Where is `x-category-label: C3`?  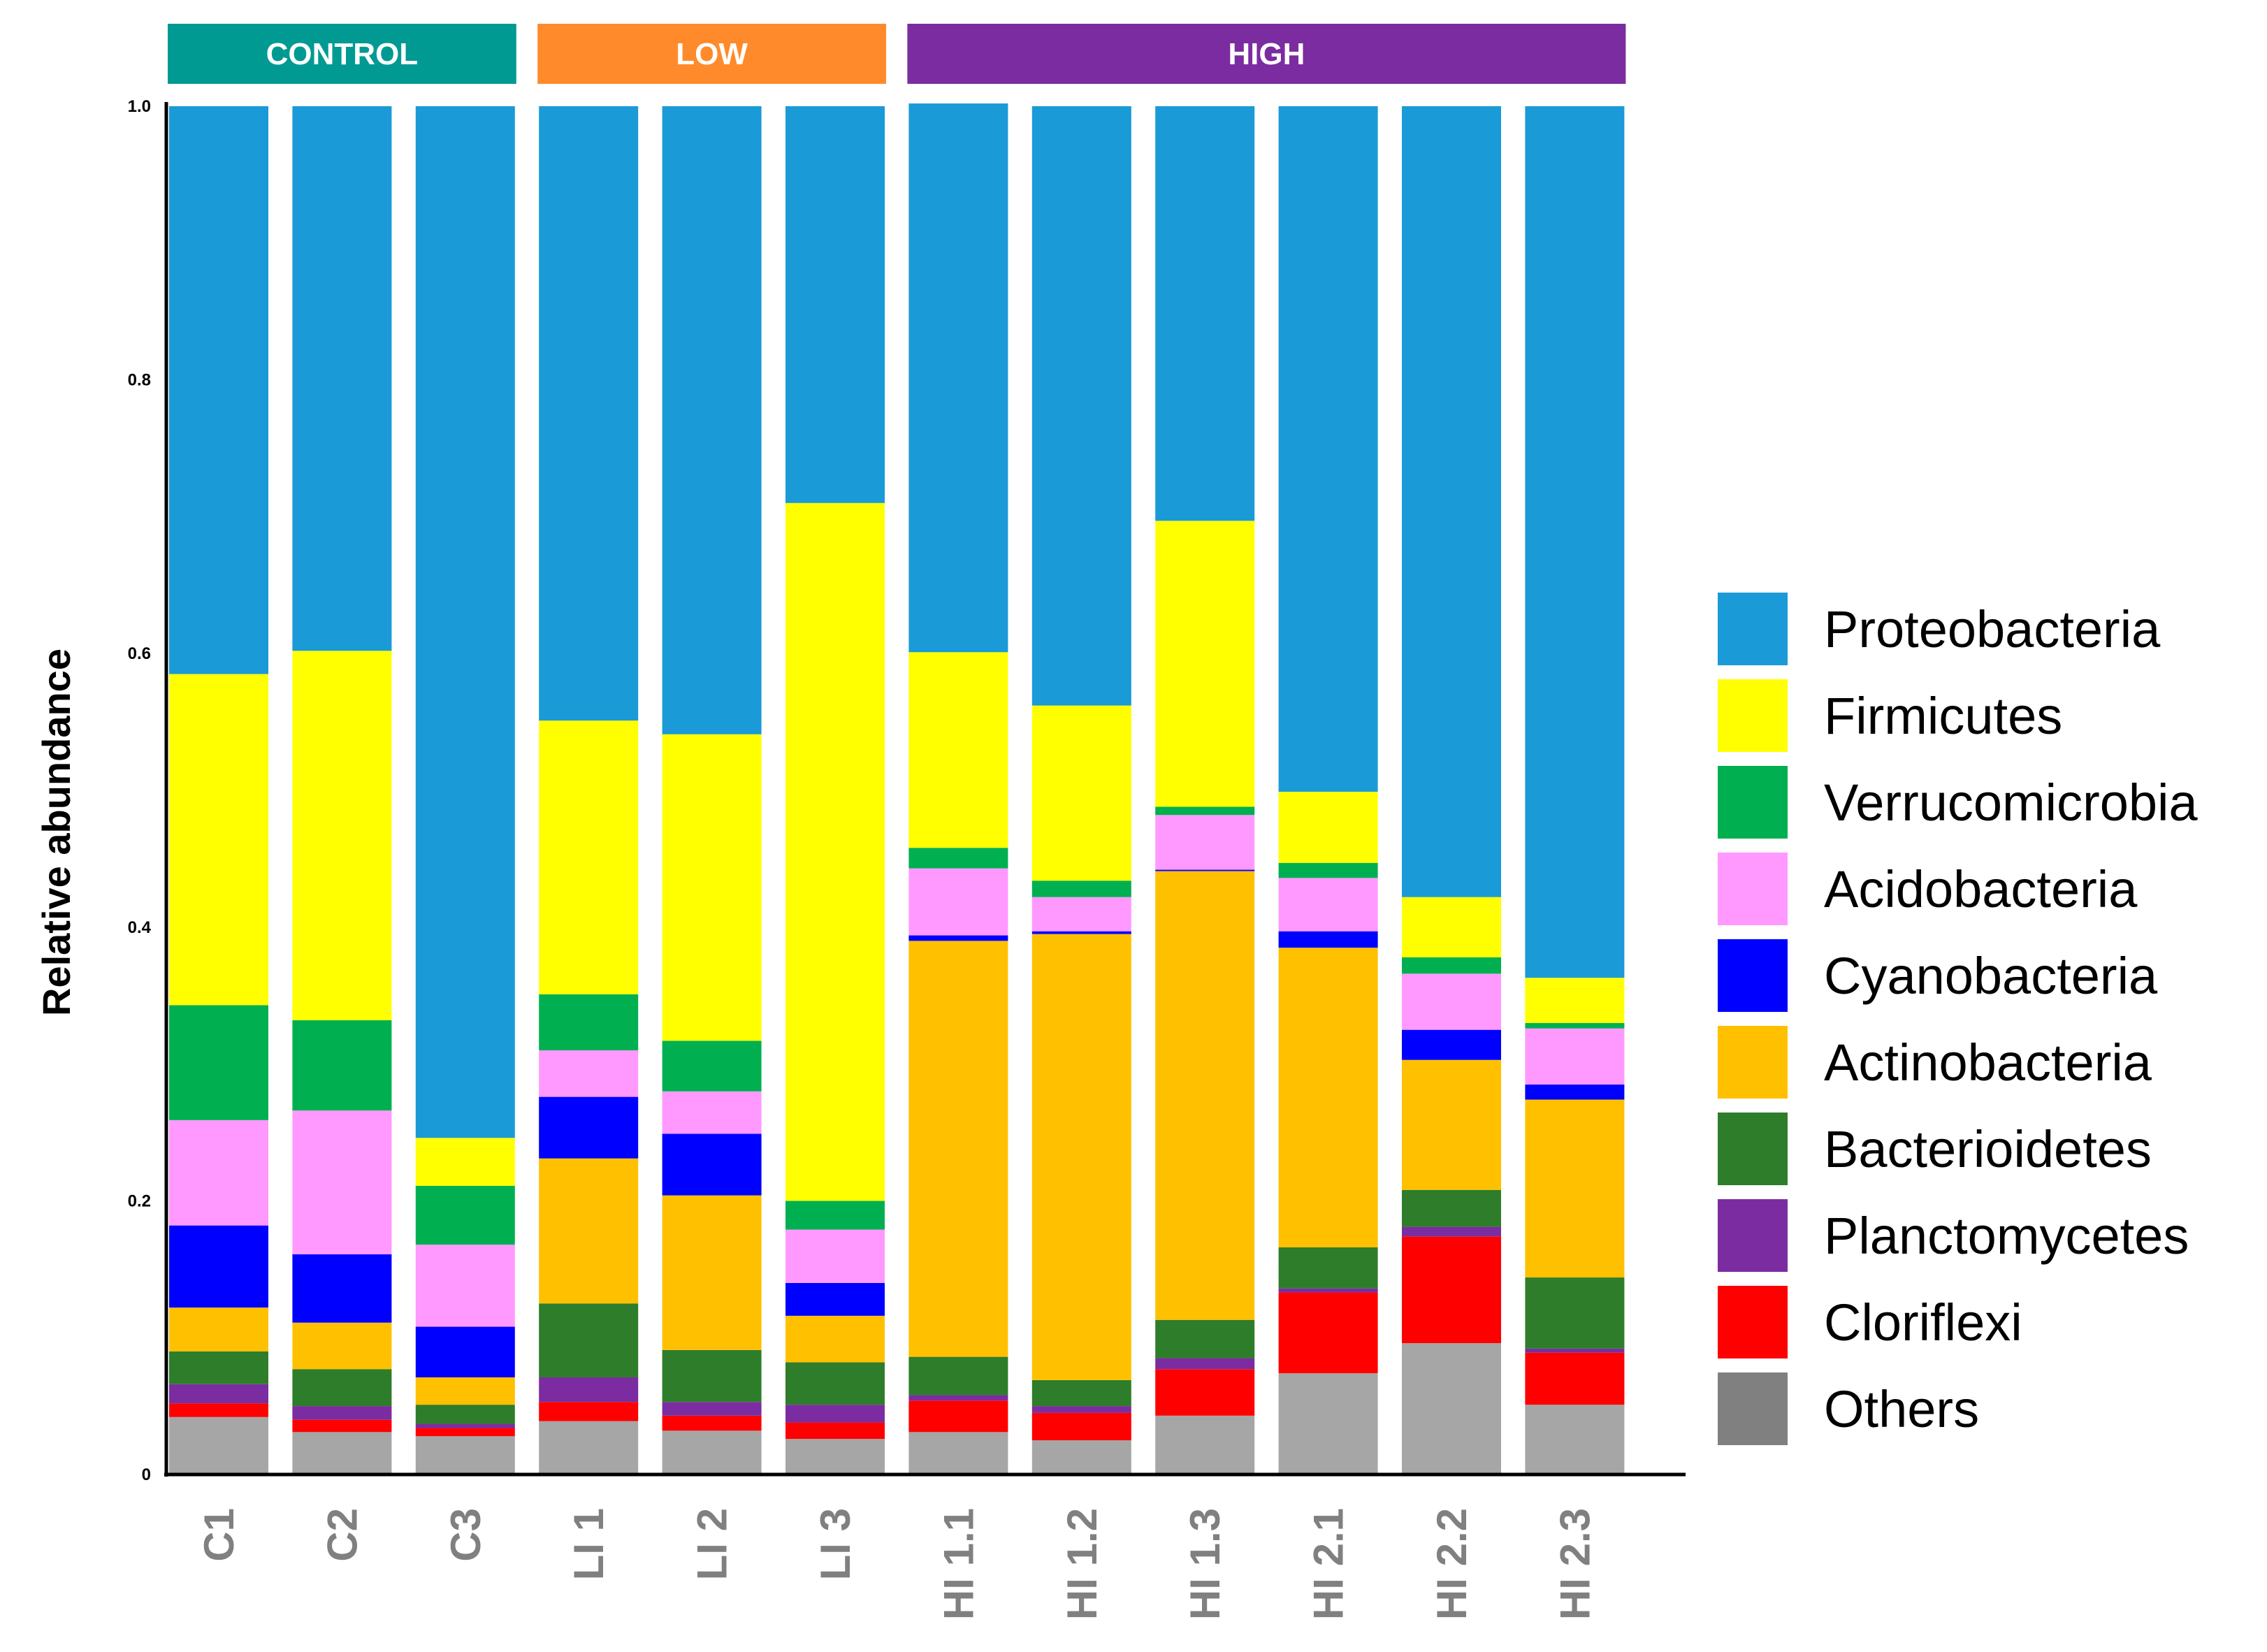
x-category-label: C3 is located at coordinates (466, 1535).